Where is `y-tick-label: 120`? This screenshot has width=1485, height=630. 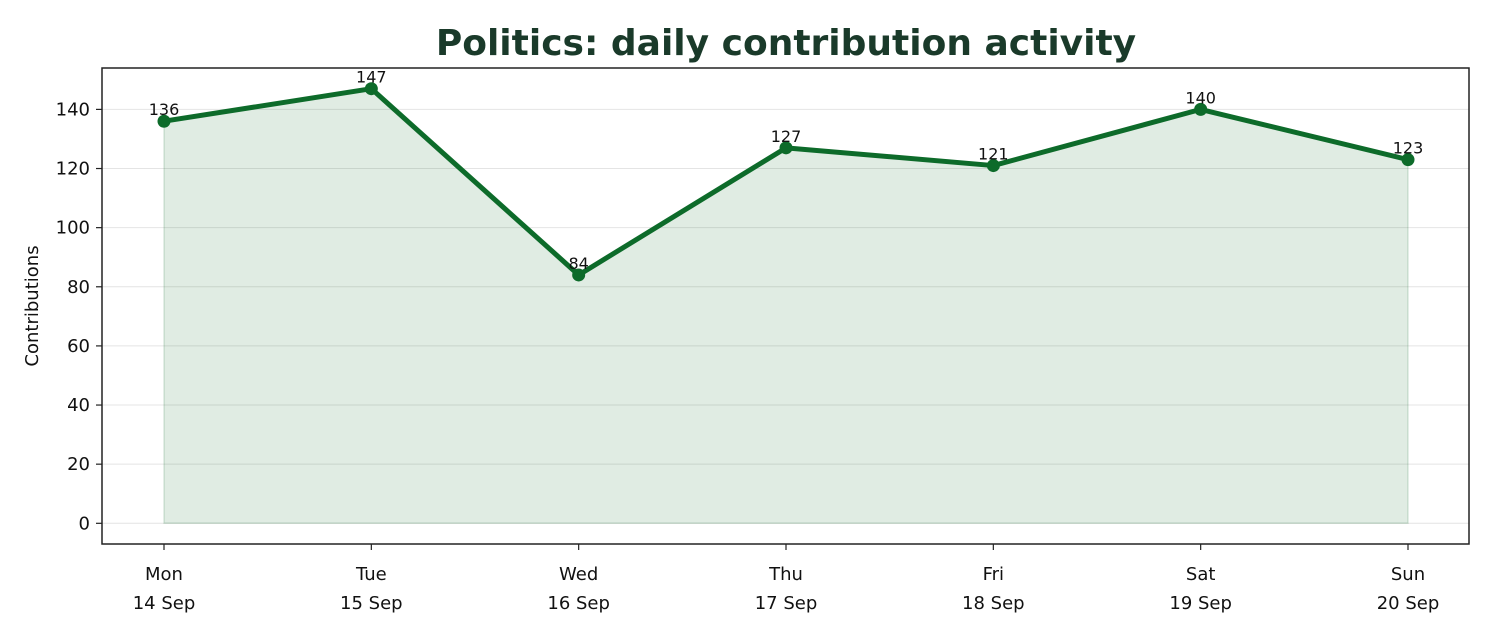
y-tick-label: 120 is located at coordinates (73, 169).